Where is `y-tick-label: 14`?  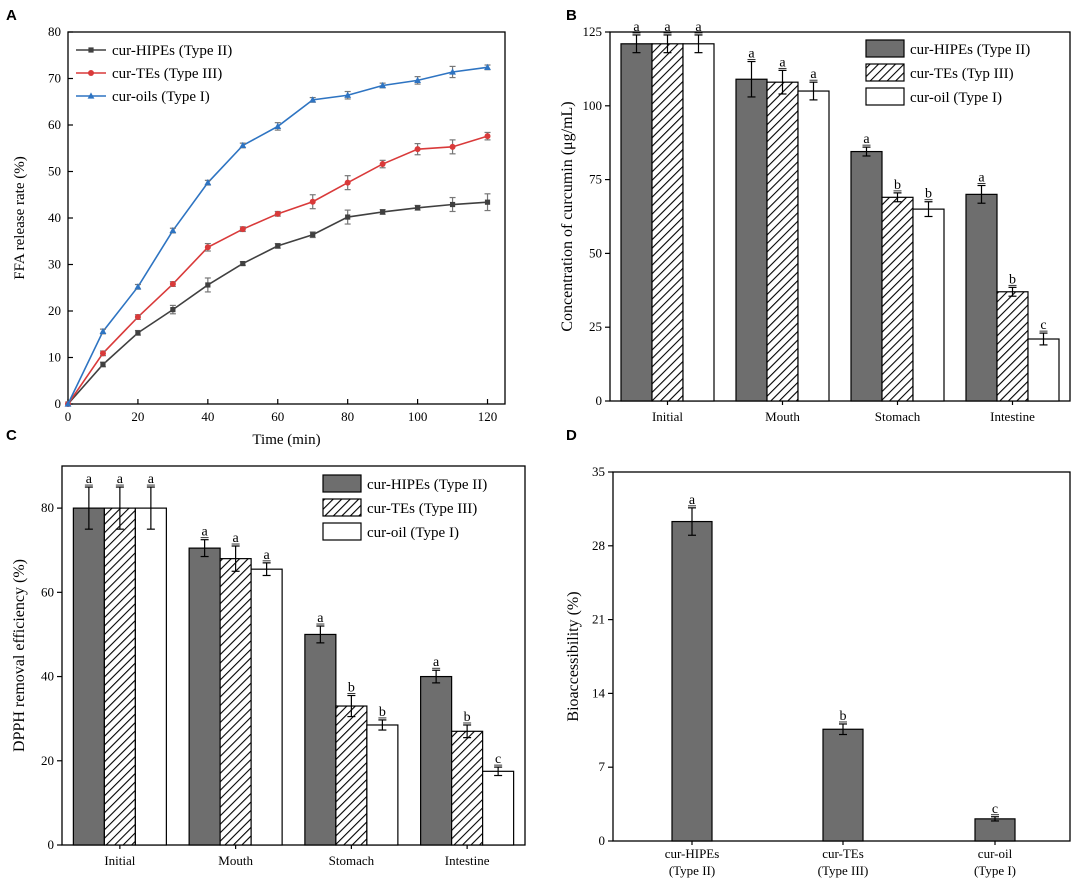 y-tick-label: 14 is located at coordinates (599, 692).